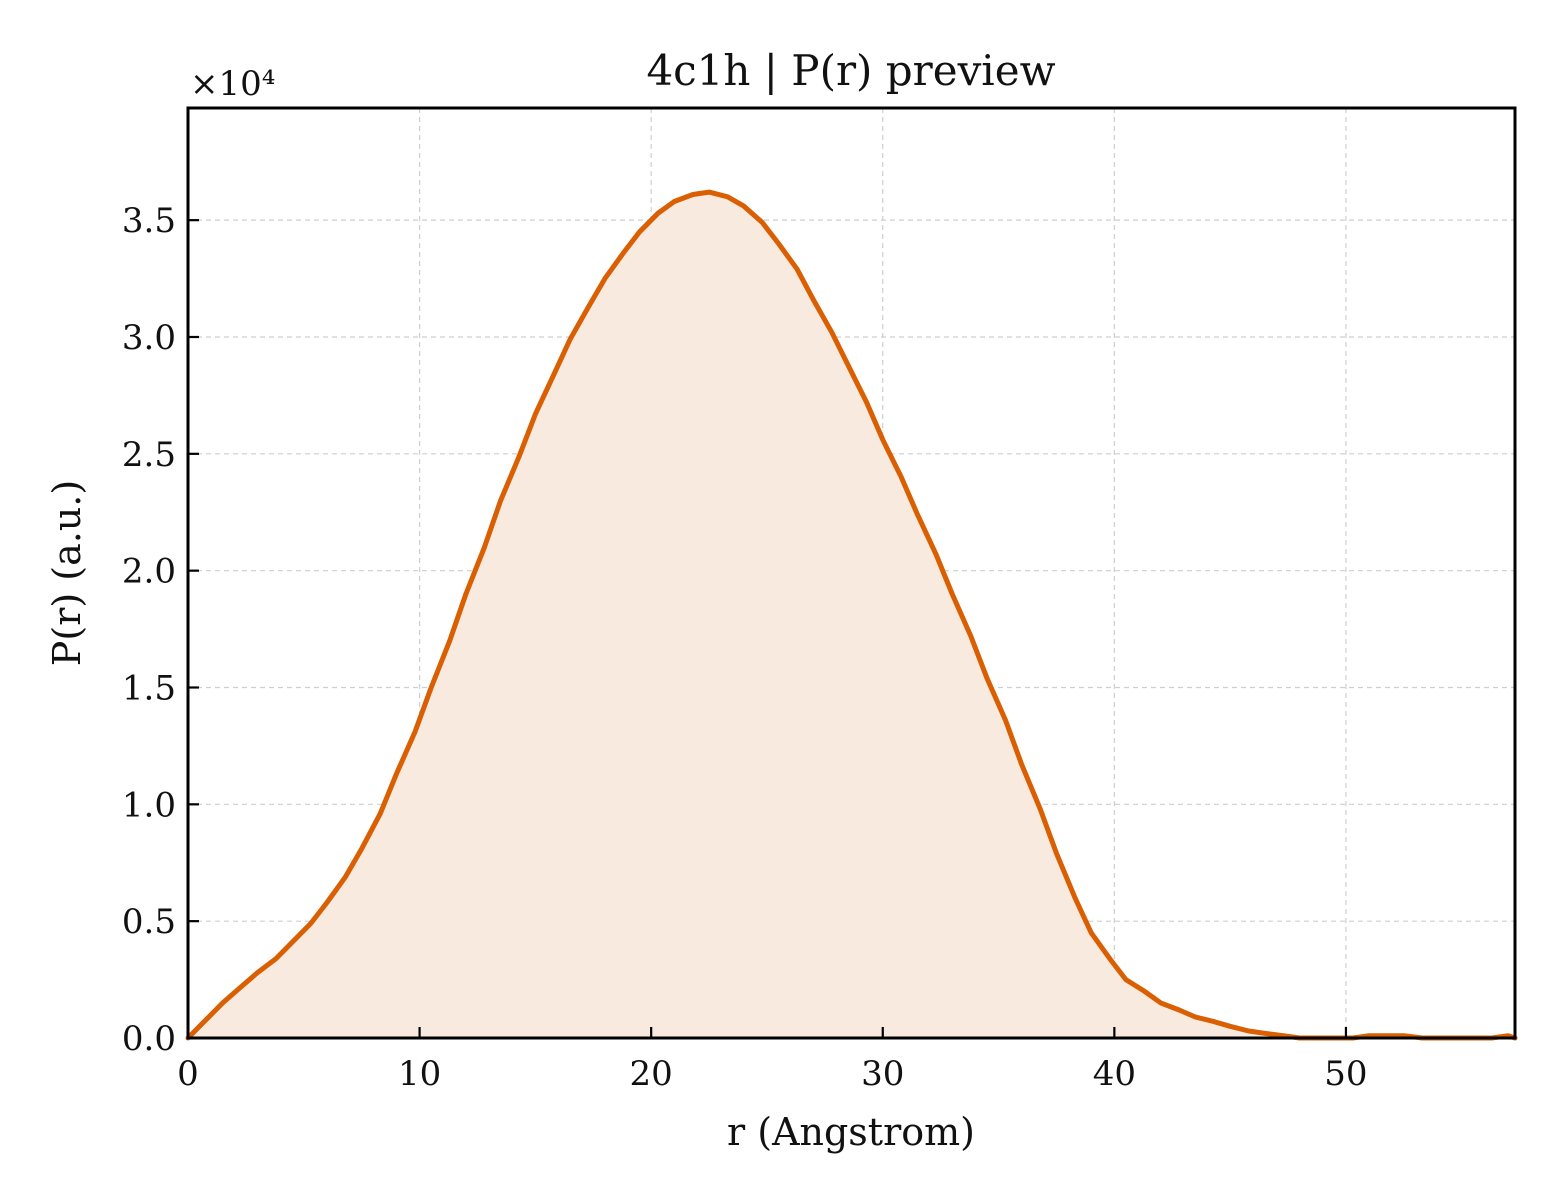 The height and width of the screenshot is (1200, 1560). I want to click on y-tick-label: 0.0, so click(149, 1039).